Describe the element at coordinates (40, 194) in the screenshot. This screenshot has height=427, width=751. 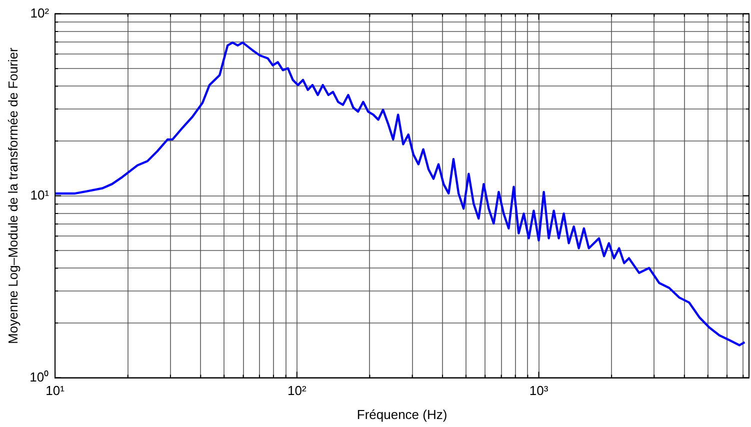
I see `y-tick-label: 10¹` at that location.